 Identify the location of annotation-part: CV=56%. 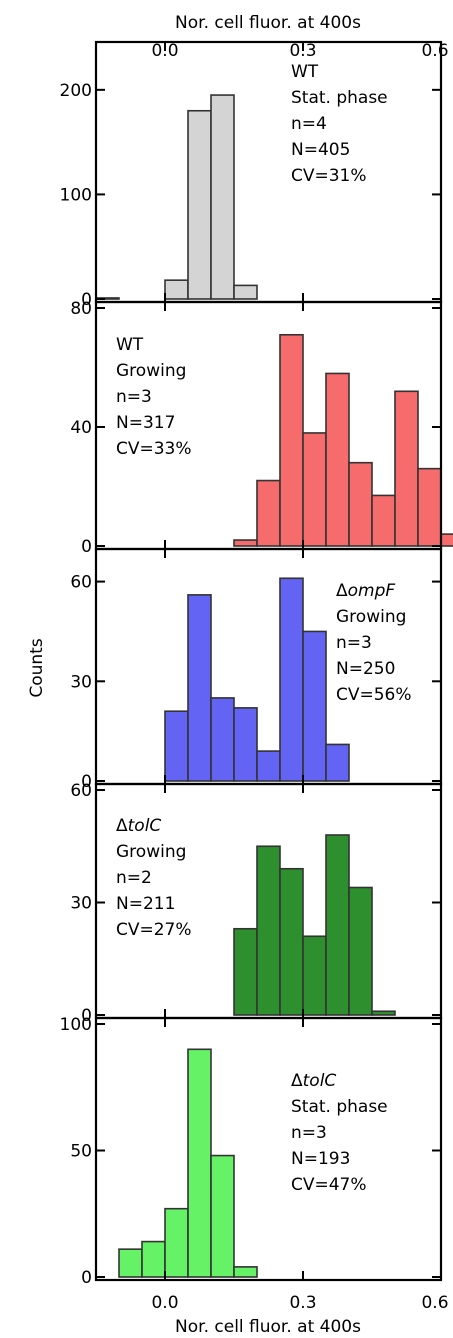
(374, 695).